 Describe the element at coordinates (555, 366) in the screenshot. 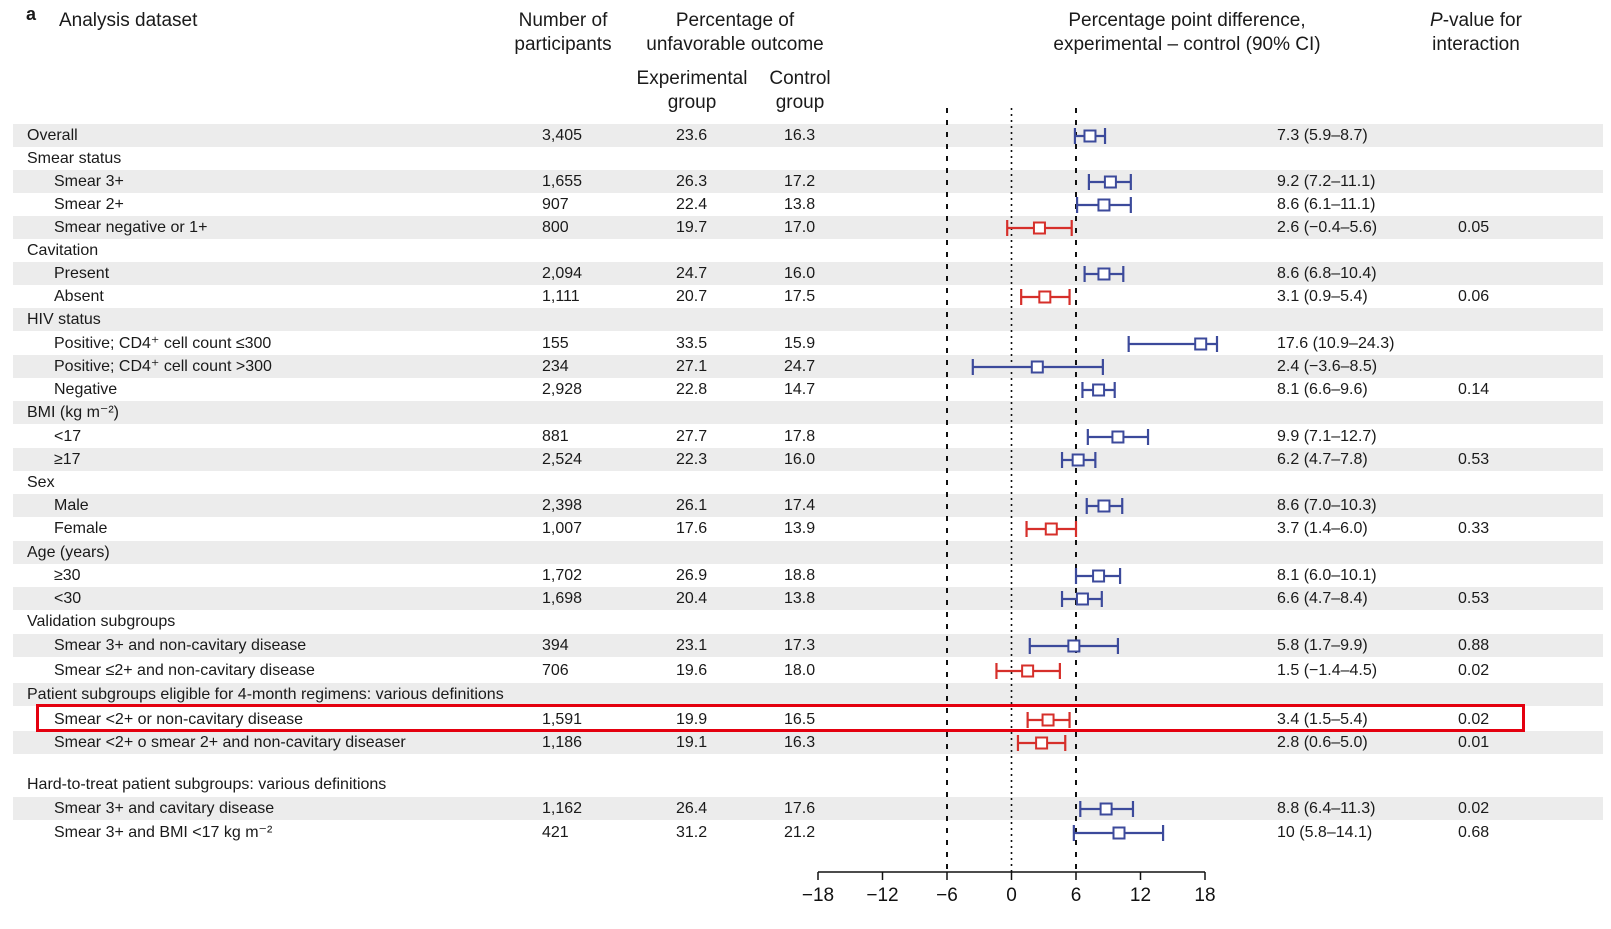

I see `row-n: 234` at that location.